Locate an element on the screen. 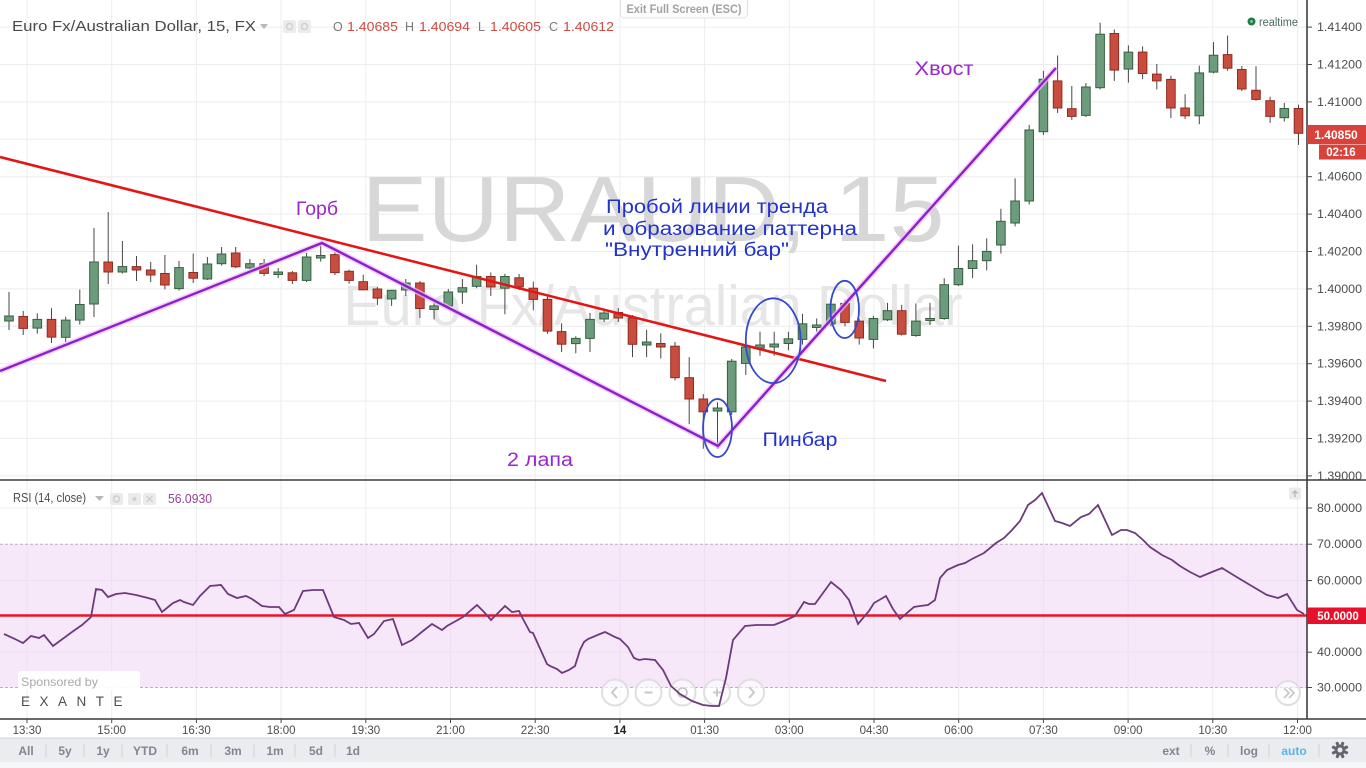  svg-text: 12:00 is located at coordinates (1297, 731).